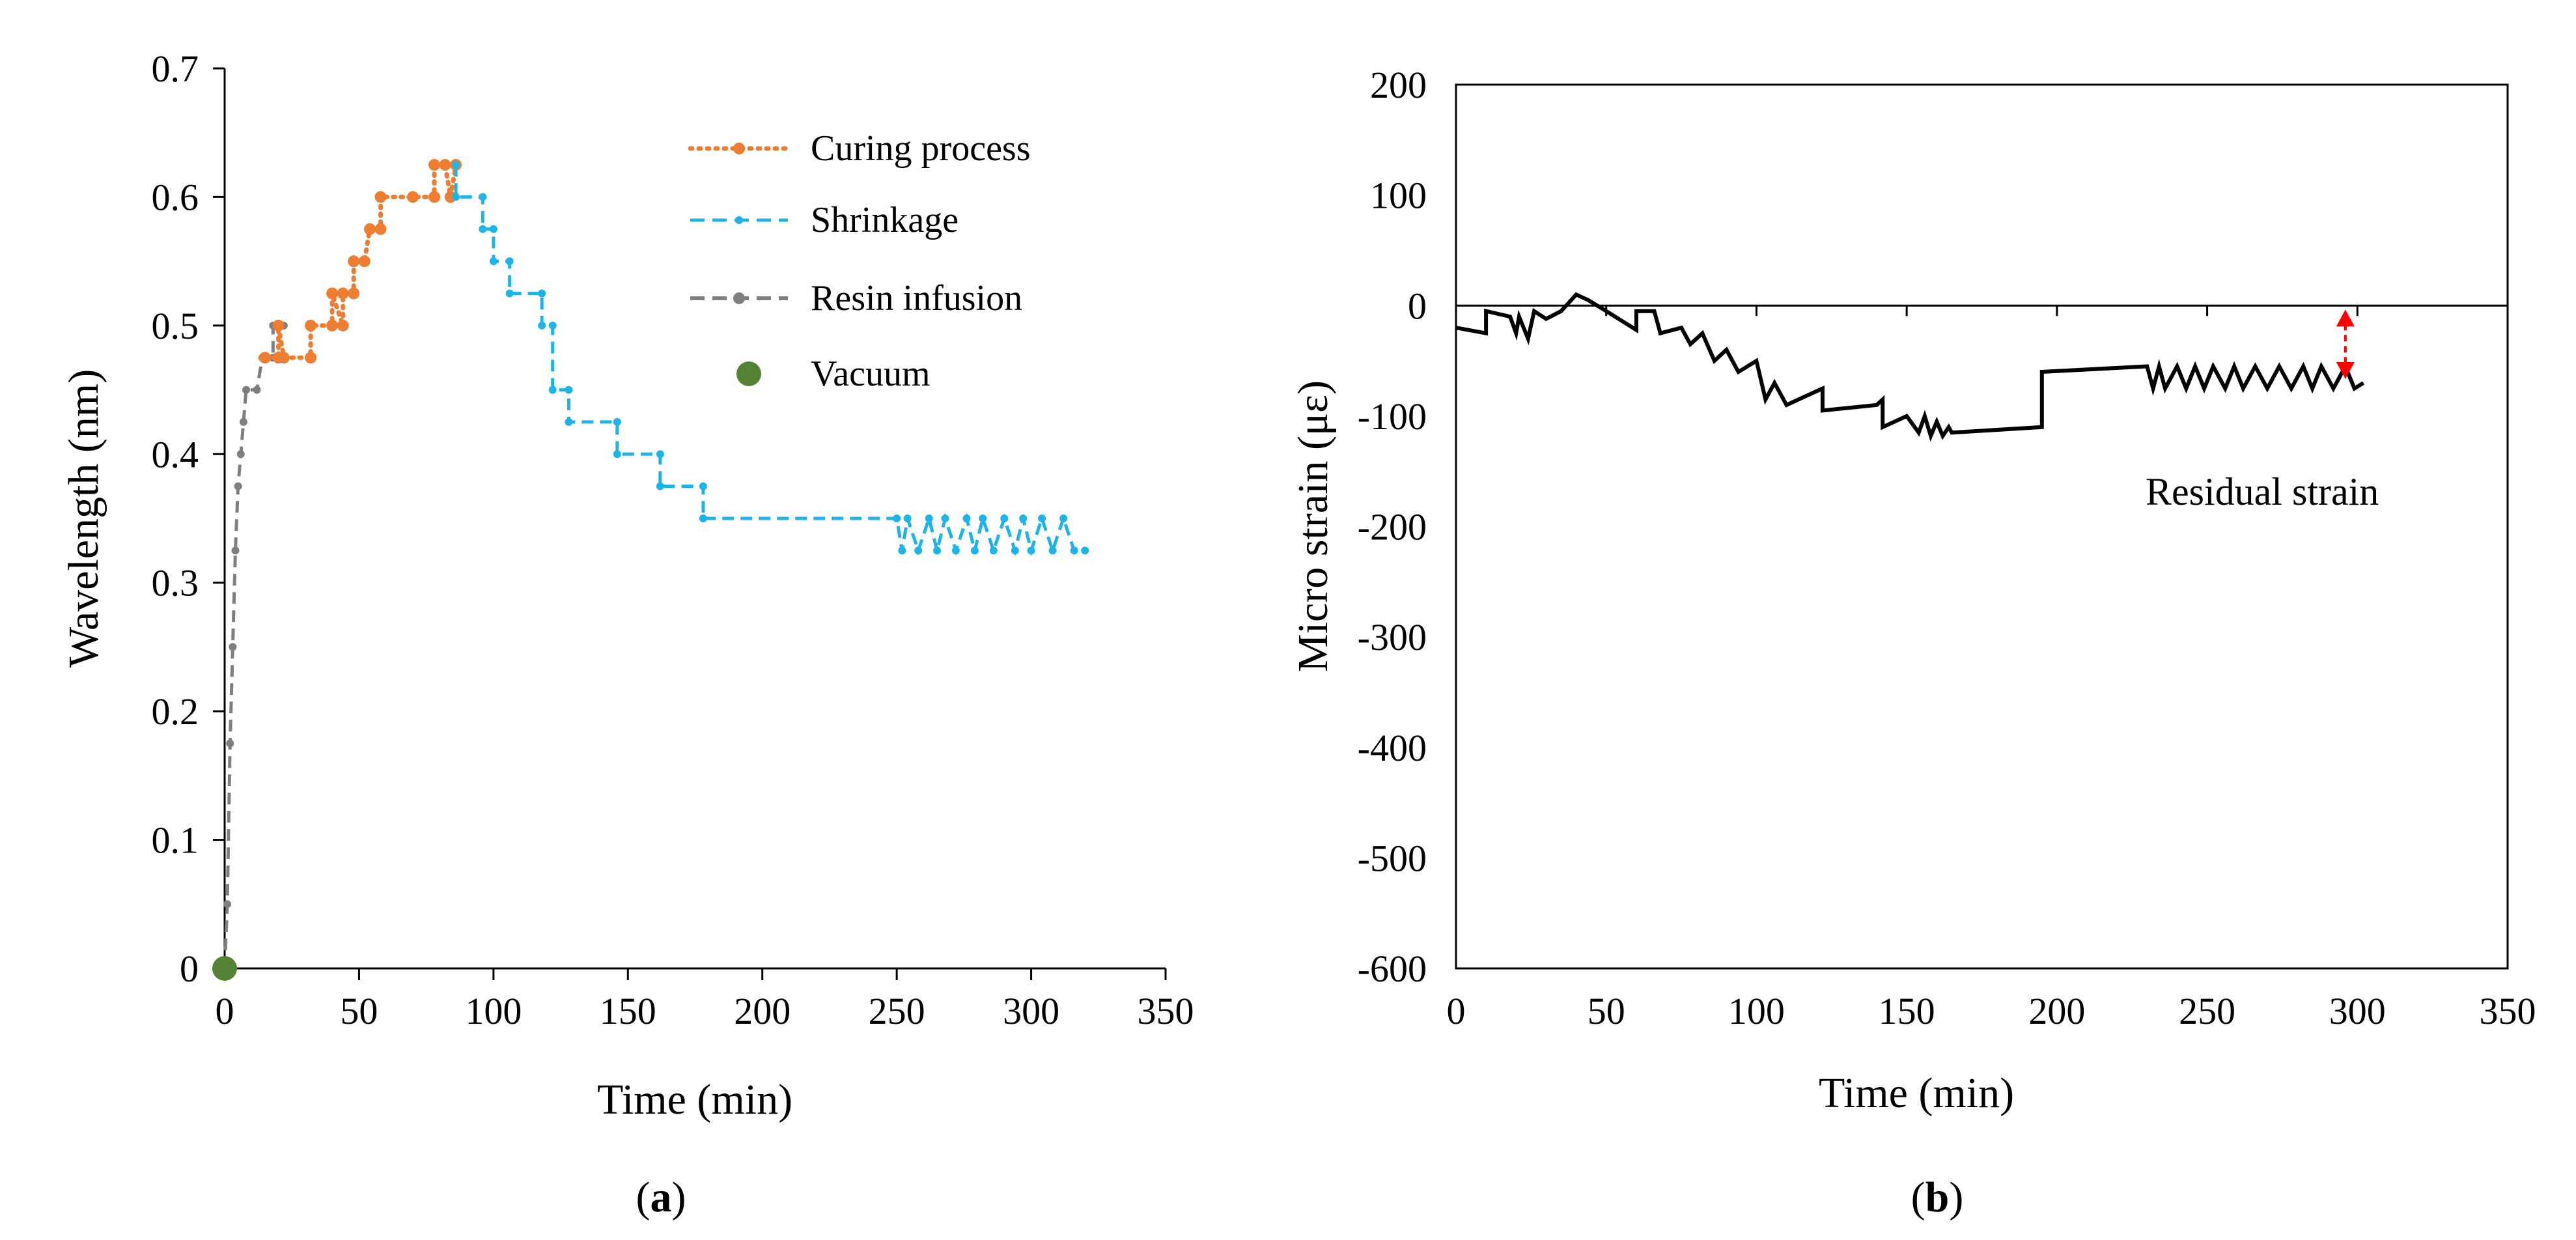 The height and width of the screenshot is (1240, 2576). Describe the element at coordinates (1393, 416) in the screenshot. I see `chart-b-y-tick-label: -100` at that location.